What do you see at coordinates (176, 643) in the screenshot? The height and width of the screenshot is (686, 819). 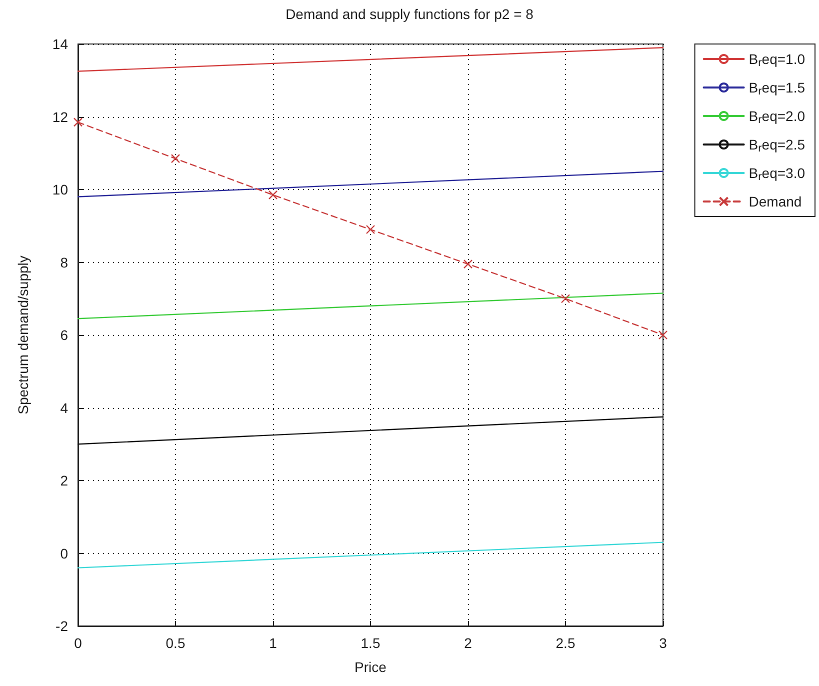 I see `x-tick-label: 0.5` at bounding box center [176, 643].